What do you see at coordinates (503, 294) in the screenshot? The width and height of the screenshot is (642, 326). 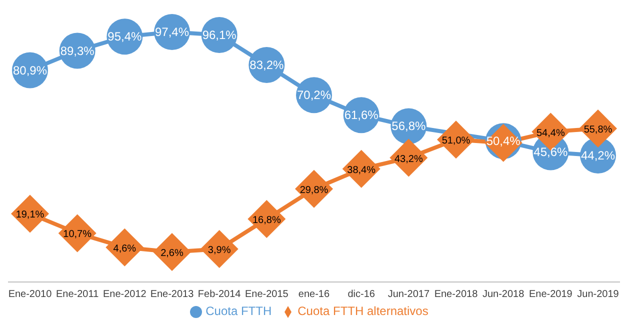 I see `x-tick-label: Jun-2018` at bounding box center [503, 294].